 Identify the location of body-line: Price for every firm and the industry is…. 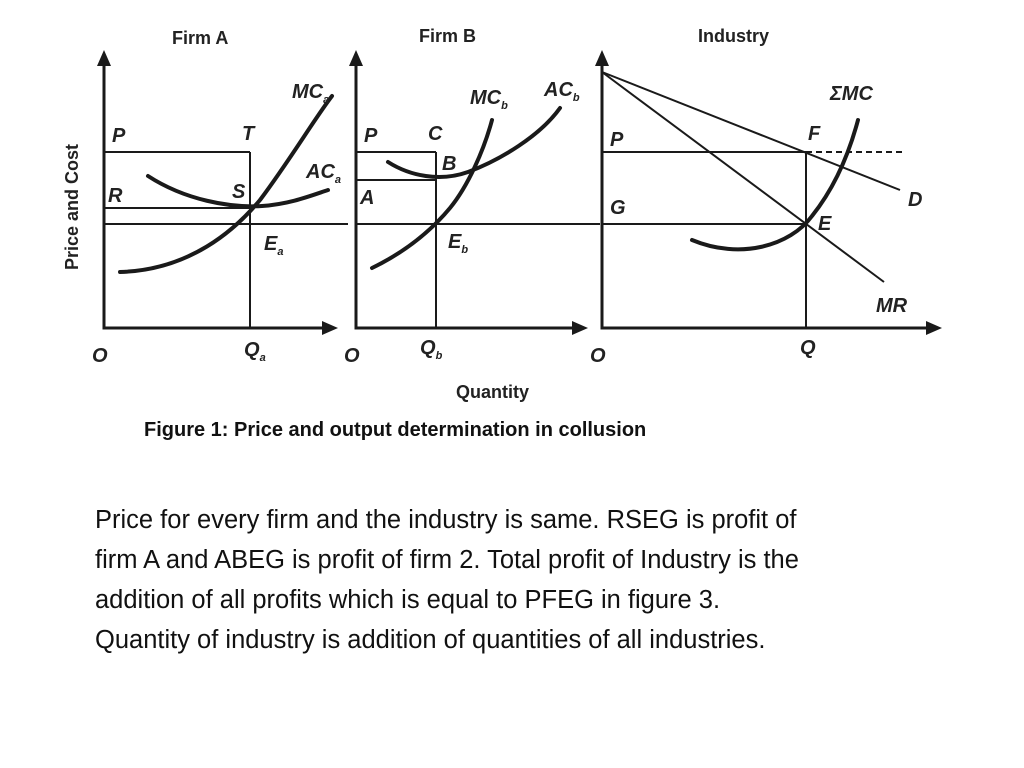
(446, 520).